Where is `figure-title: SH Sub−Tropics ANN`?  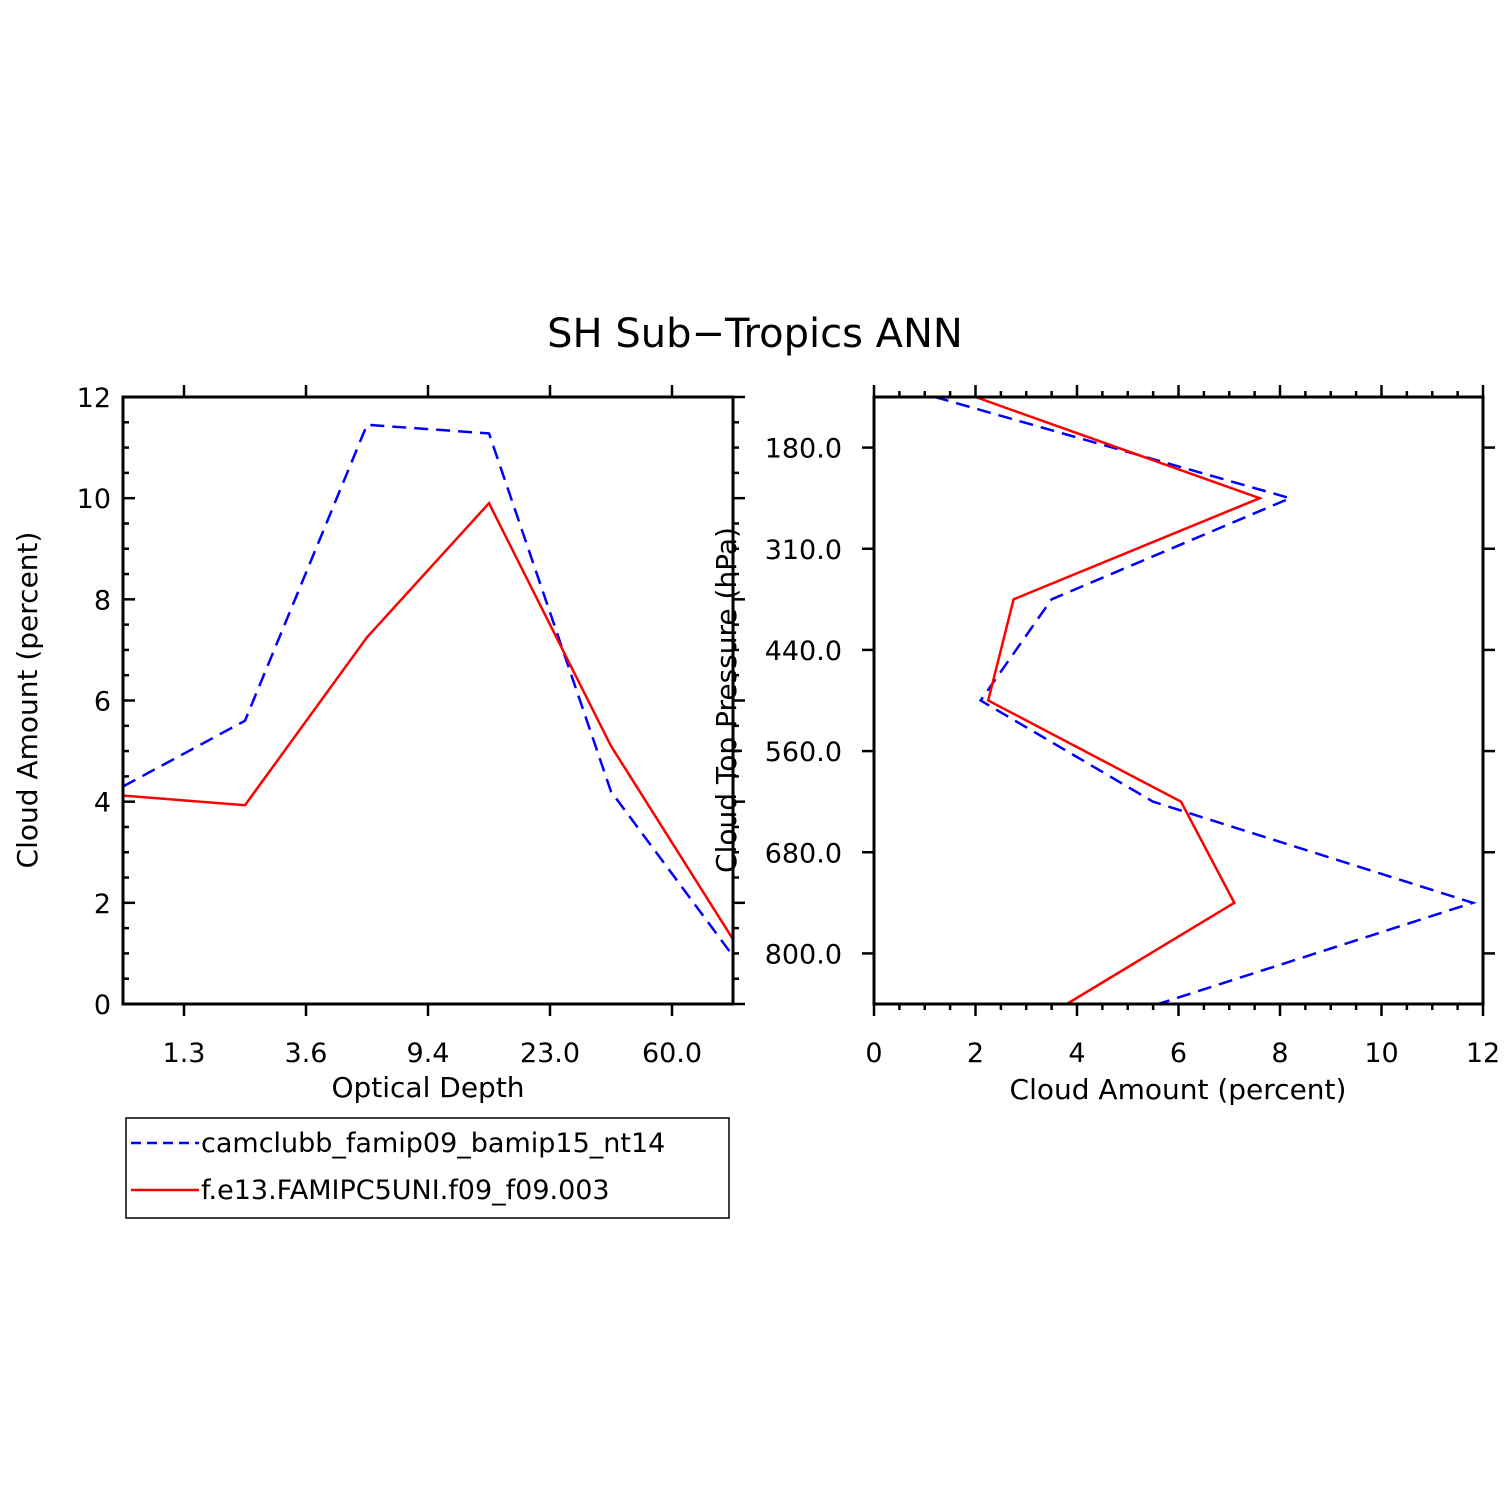 figure-title: SH Sub−Tropics ANN is located at coordinates (755, 334).